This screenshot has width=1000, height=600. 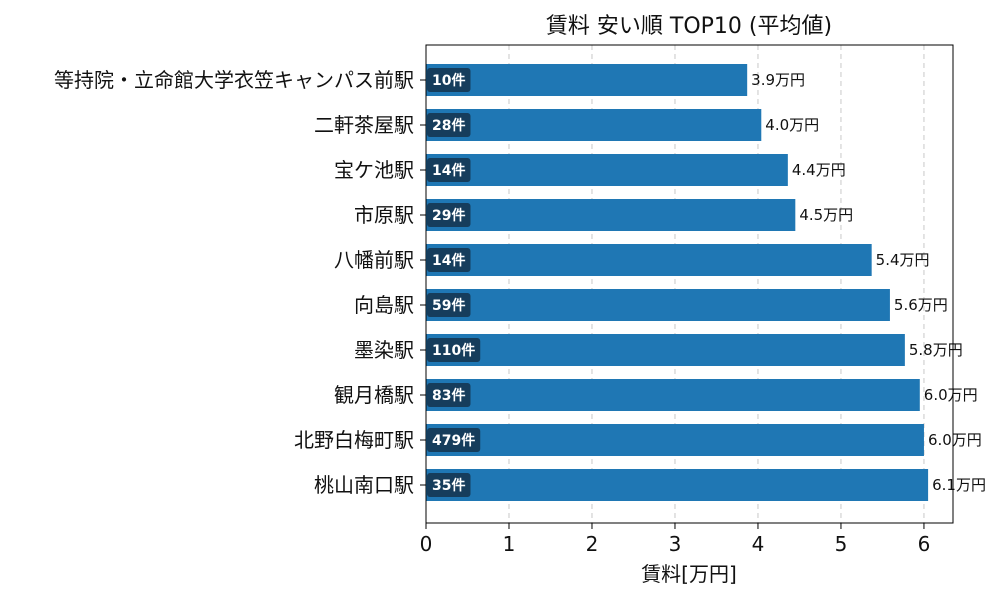 I want to click on value-label: 3.9万円, so click(x=778, y=80).